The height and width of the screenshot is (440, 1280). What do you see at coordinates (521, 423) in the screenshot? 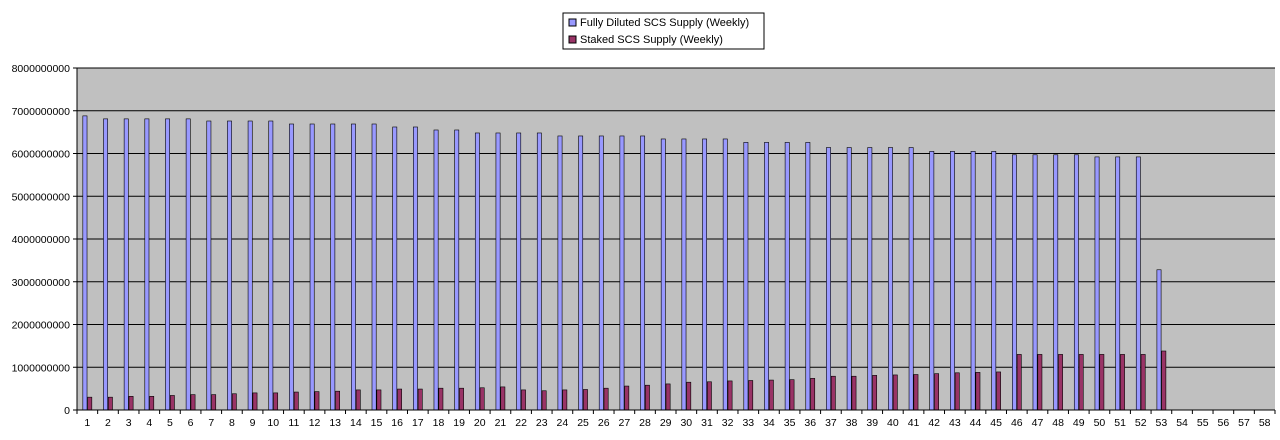
I see `x-tick-label: 22` at bounding box center [521, 423].